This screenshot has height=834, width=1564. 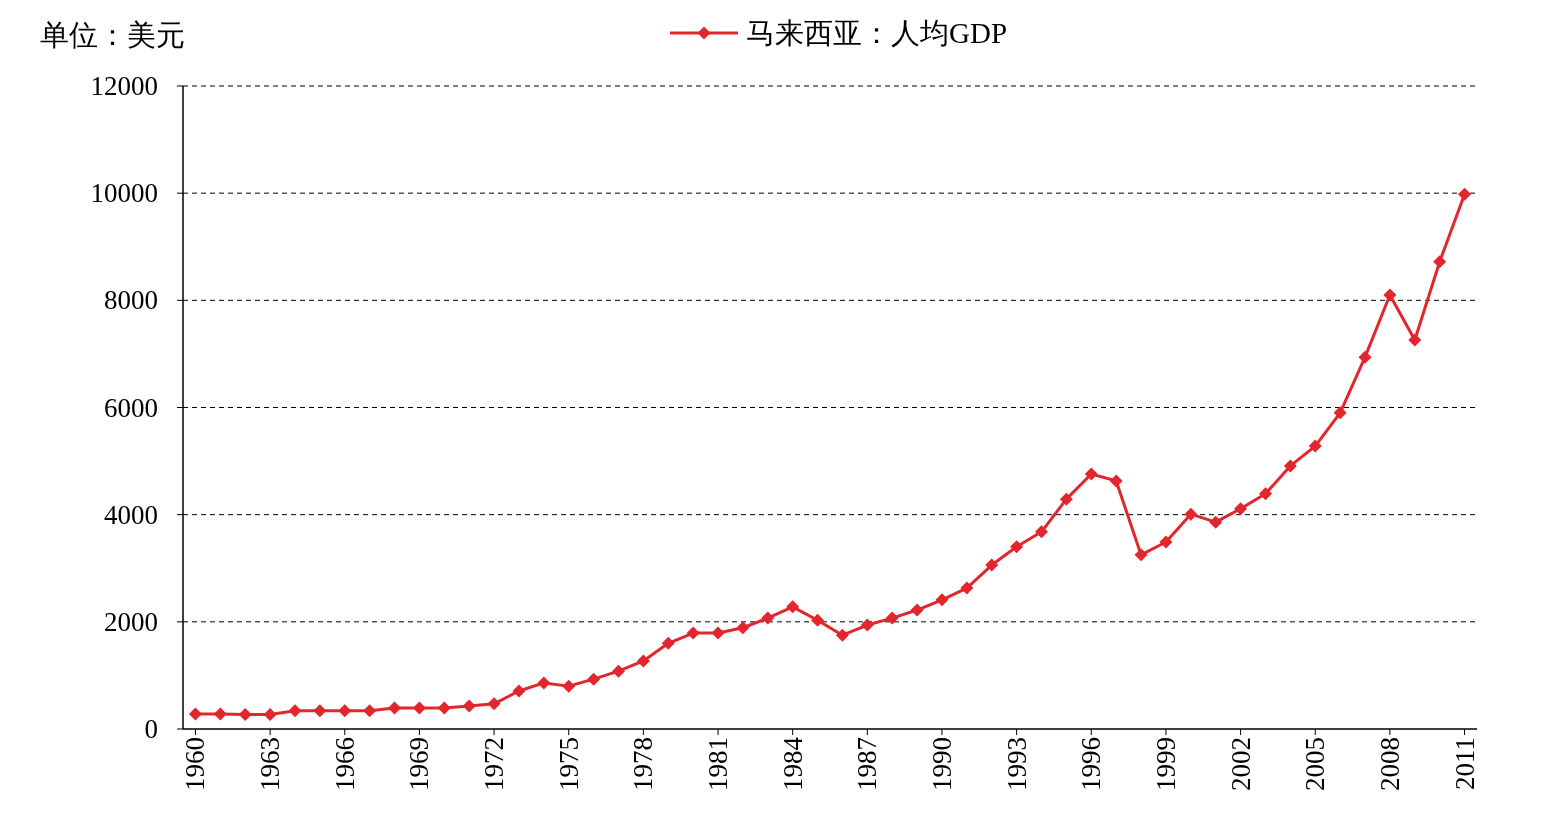 What do you see at coordinates (1464, 763) in the screenshot?
I see `x-tick-label: 2011` at bounding box center [1464, 763].